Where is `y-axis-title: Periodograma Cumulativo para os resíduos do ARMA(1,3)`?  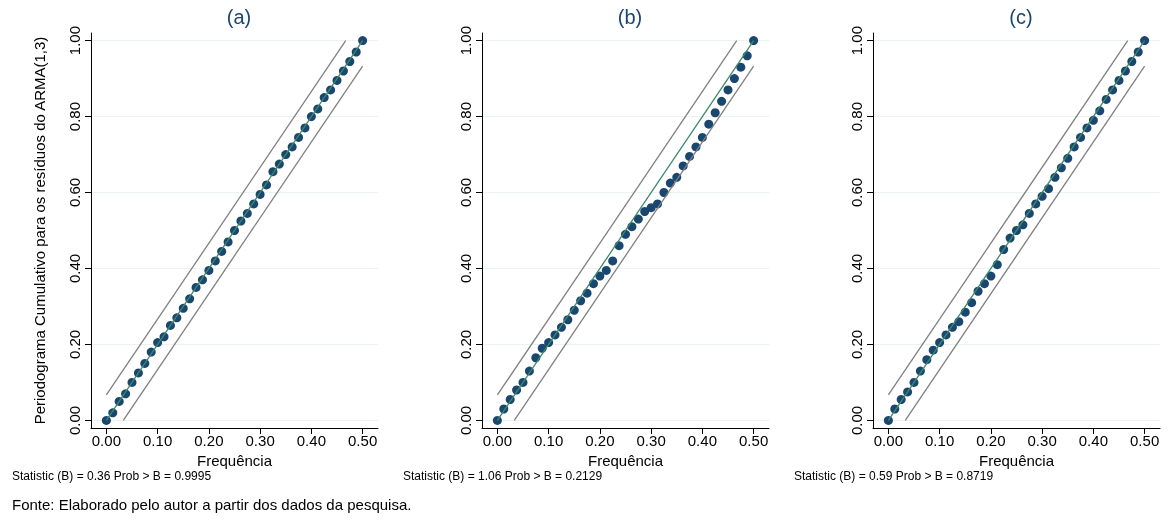
y-axis-title: Periodograma Cumulativo para os resíduos do ARMA(1,3) is located at coordinates (39, 230).